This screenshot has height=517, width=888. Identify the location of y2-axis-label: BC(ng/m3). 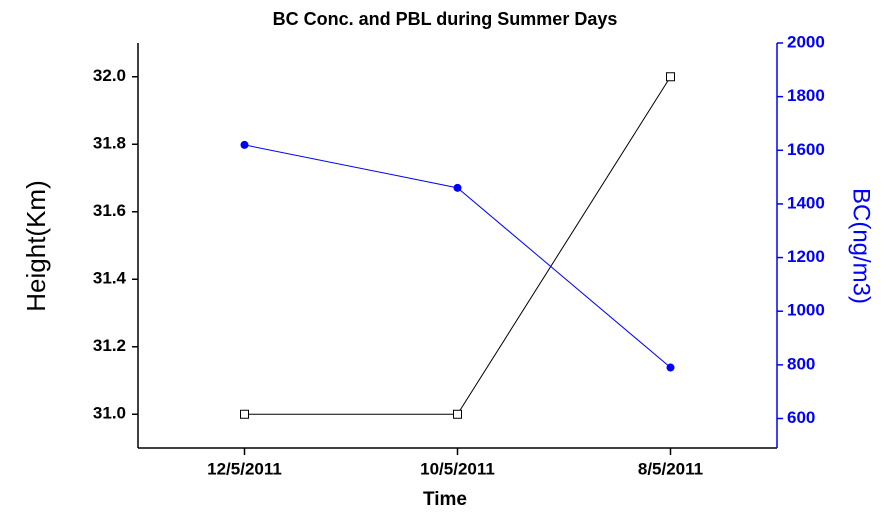
(861, 246).